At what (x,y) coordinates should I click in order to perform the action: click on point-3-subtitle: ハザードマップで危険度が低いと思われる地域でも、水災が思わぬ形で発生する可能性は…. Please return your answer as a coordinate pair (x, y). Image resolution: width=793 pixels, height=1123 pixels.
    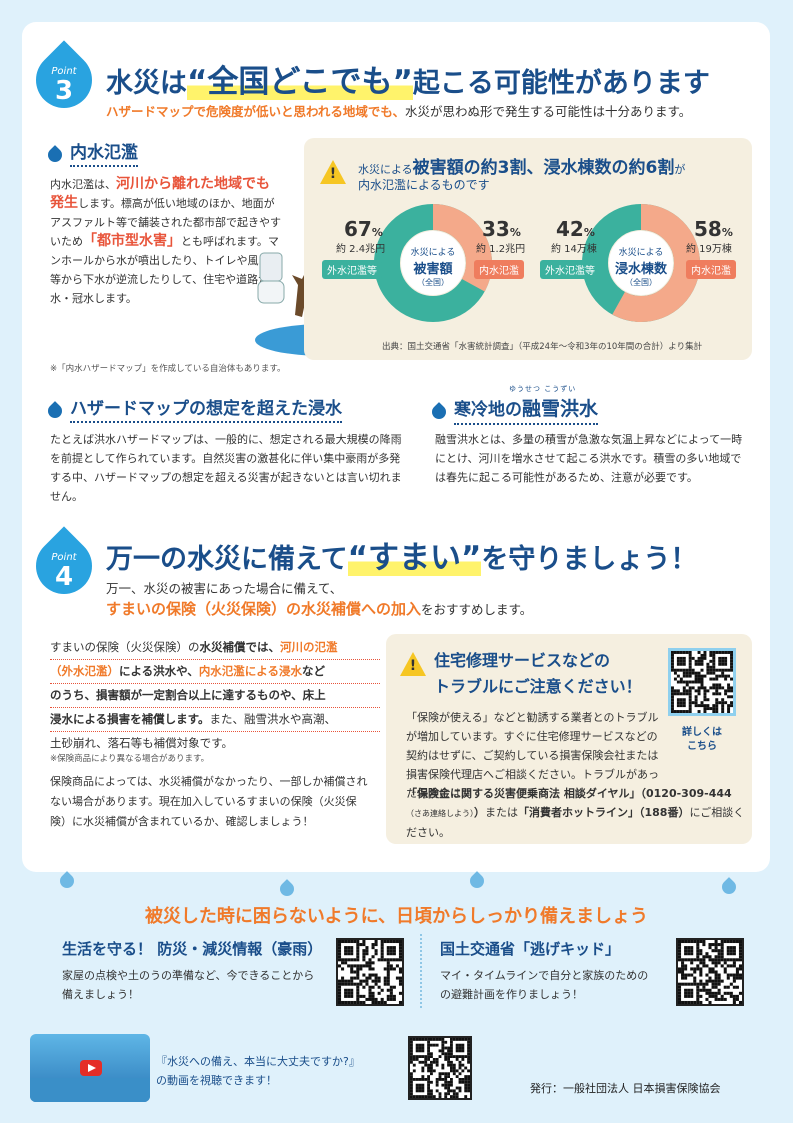
    Looking at the image, I should click on (399, 111).